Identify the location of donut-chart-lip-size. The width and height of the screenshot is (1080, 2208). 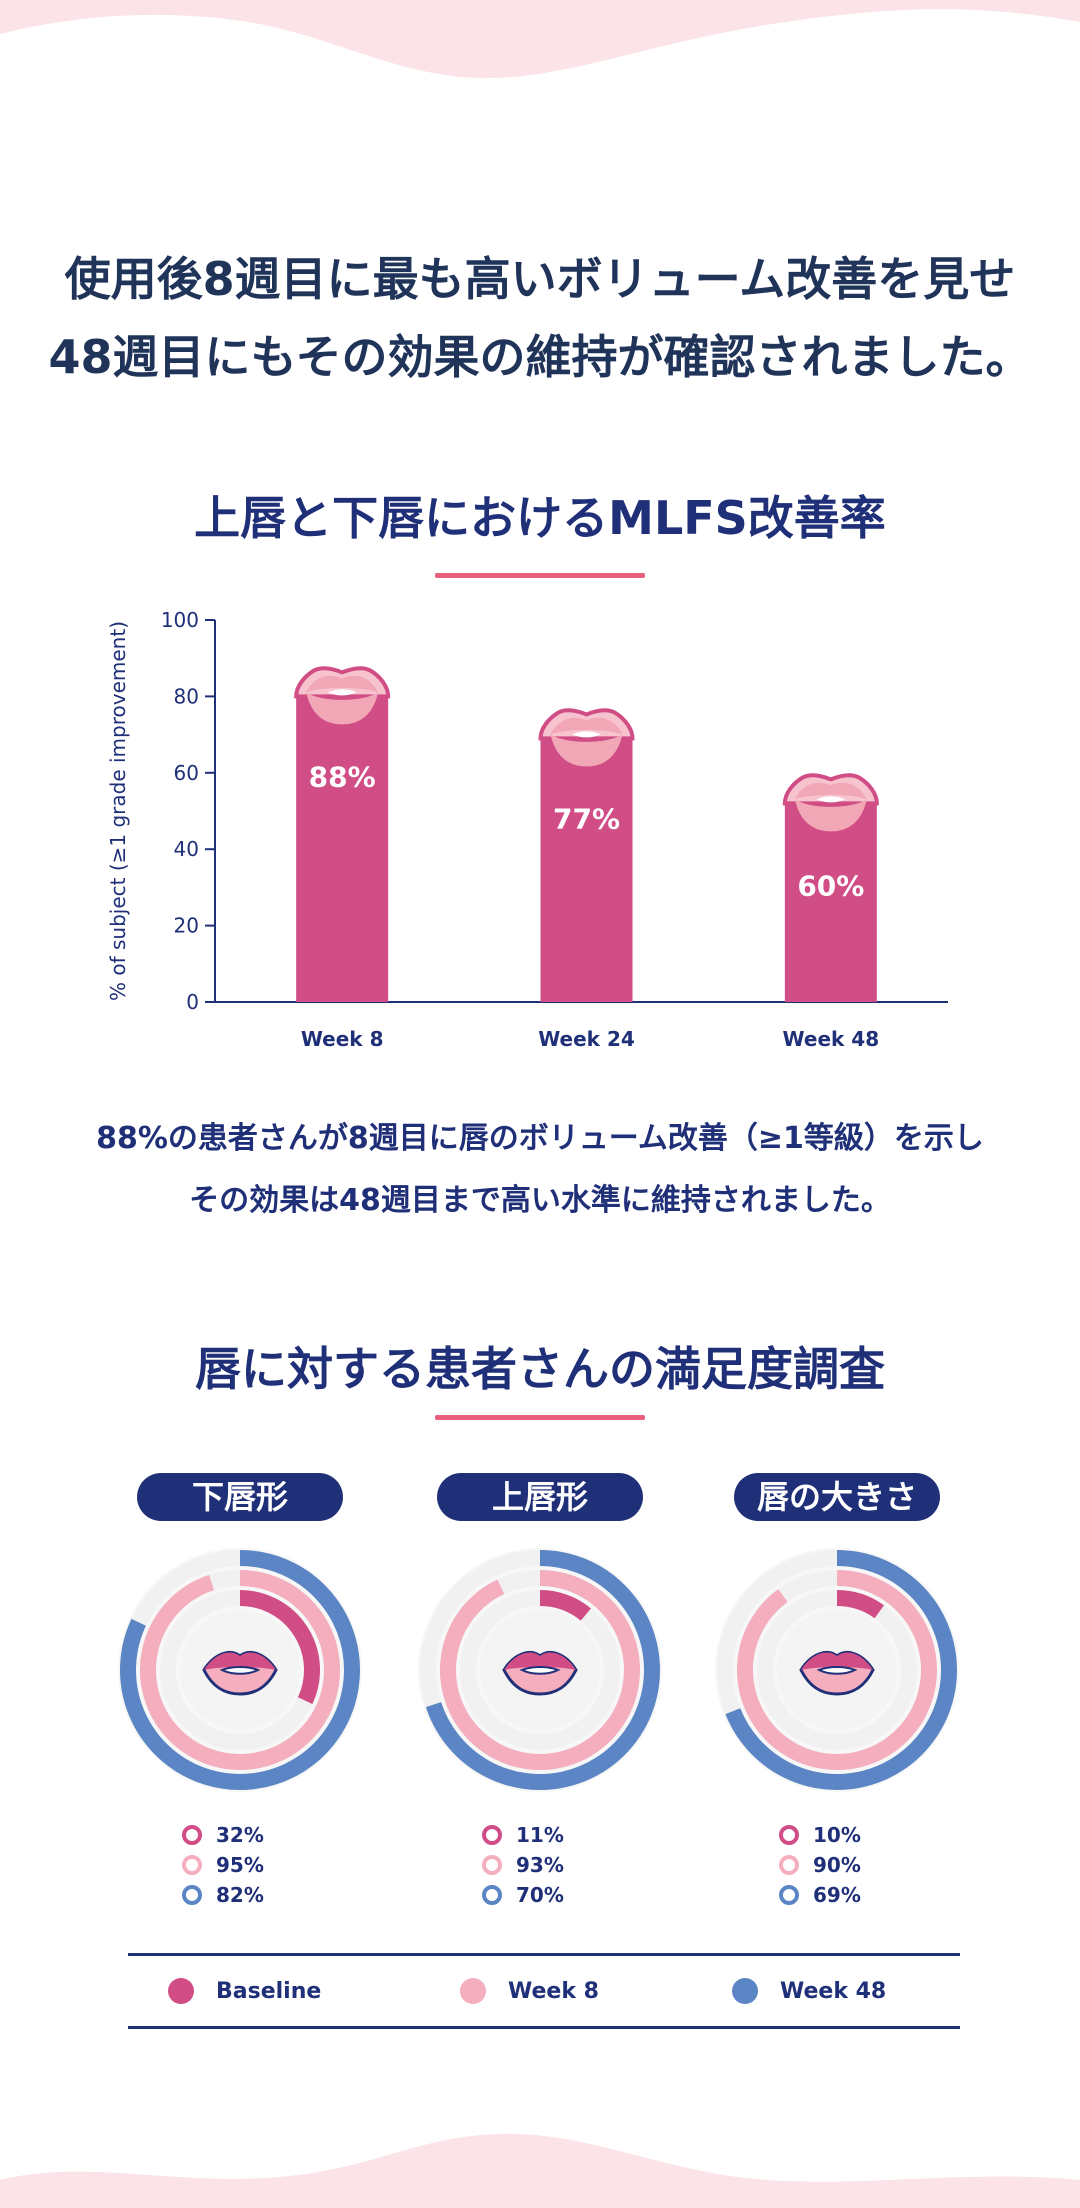
(837, 1670).